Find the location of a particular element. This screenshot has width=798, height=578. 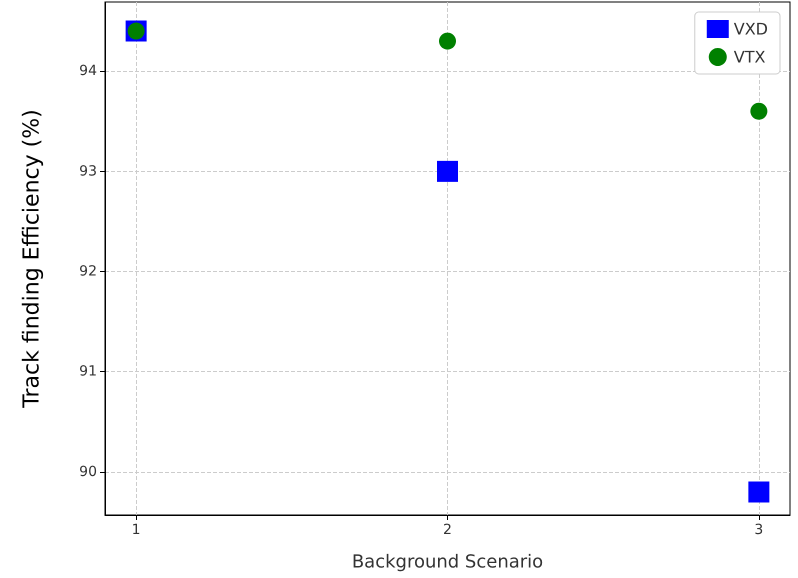

x-tick-label: 2 is located at coordinates (447, 530).